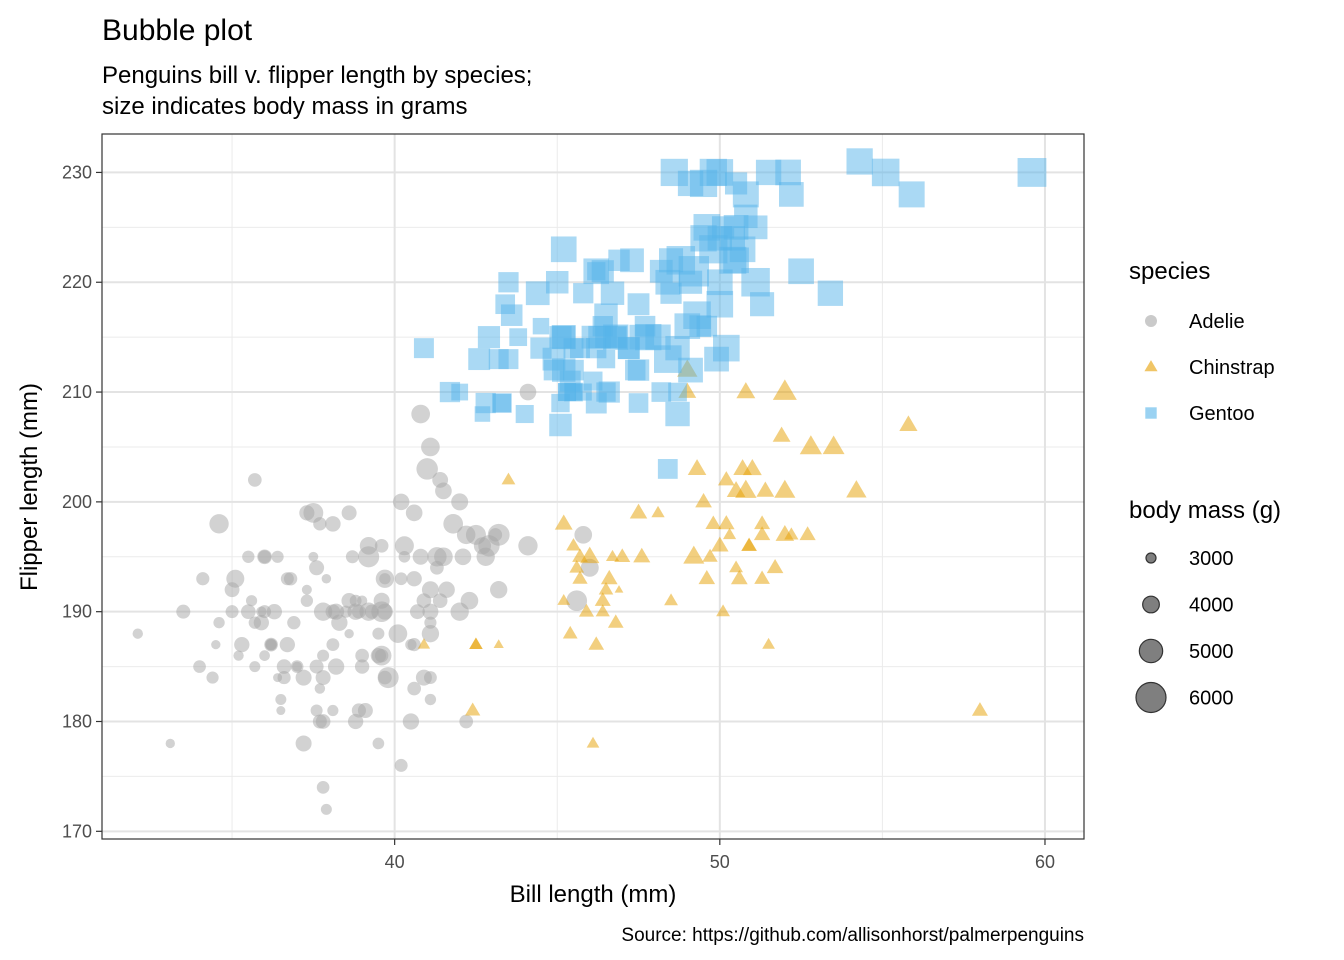  Describe the element at coordinates (1169, 271) in the screenshot. I see `species-legend-title: species` at that location.